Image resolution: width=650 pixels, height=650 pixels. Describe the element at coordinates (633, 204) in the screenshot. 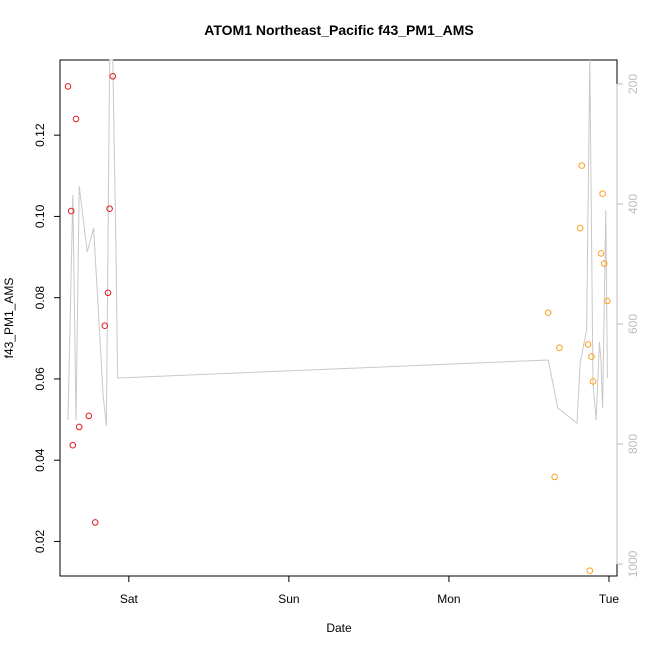

I see `right-tick-label: 400` at that location.